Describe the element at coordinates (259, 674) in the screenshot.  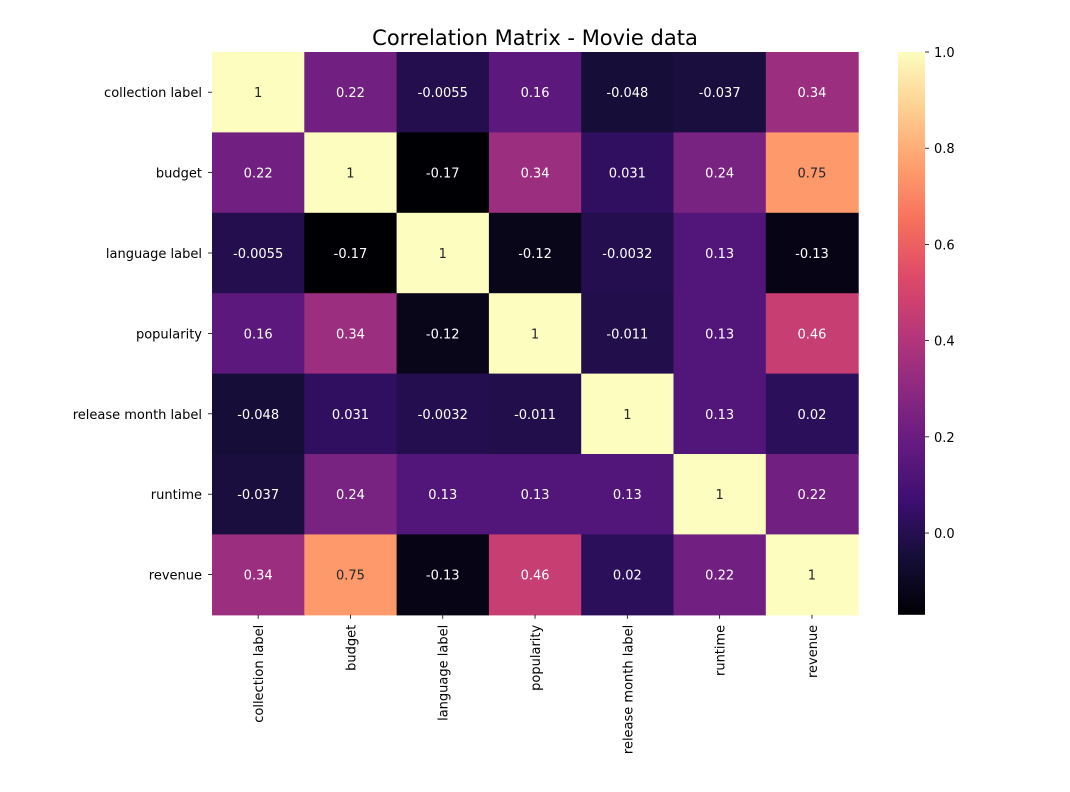
I see `x-tick-label: collection label` at that location.